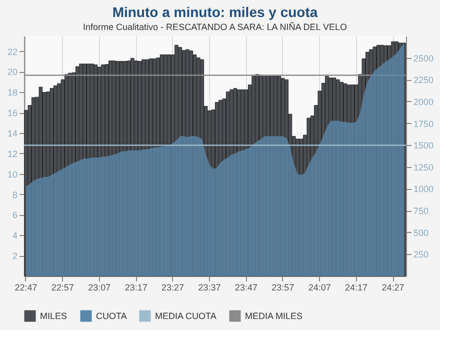  I want to click on y2-tick-label: 1000, so click(424, 189).